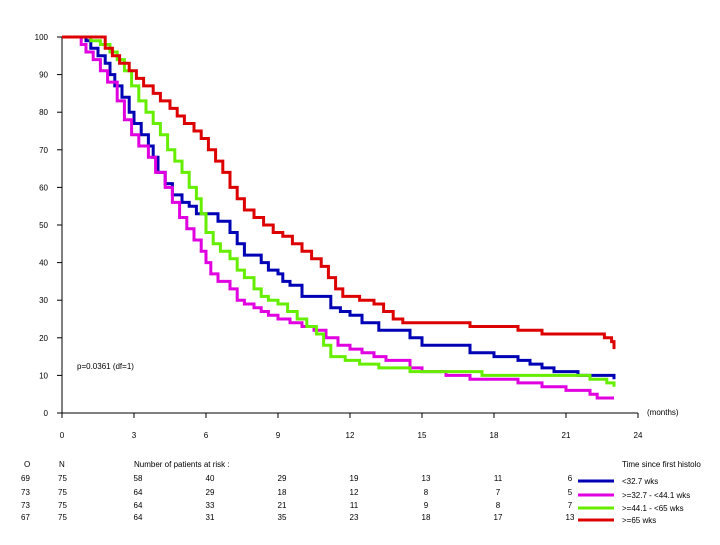 The width and height of the screenshot is (720, 545). I want to click on risk-cell-value: 21, so click(282, 505).